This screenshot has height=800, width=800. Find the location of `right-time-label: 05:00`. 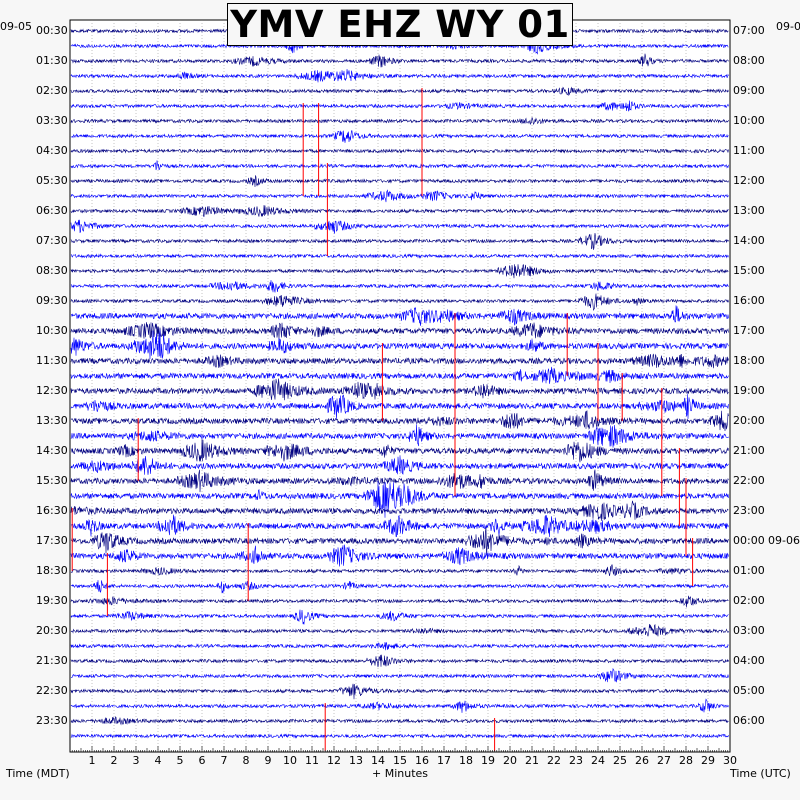

right-time-label: 05:00 is located at coordinates (749, 690).